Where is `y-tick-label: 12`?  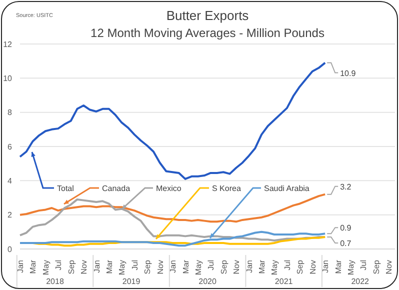
y-tick-label: 12 is located at coordinates (8, 44).